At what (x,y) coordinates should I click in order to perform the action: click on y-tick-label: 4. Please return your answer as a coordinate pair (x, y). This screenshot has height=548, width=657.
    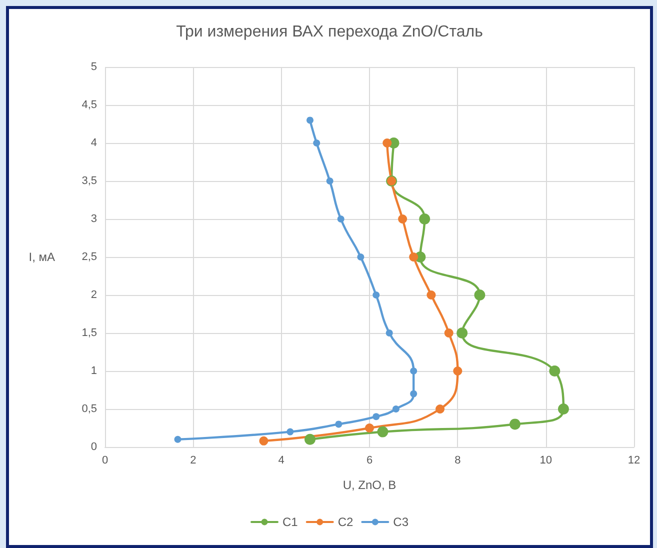
    Looking at the image, I should click on (93, 143).